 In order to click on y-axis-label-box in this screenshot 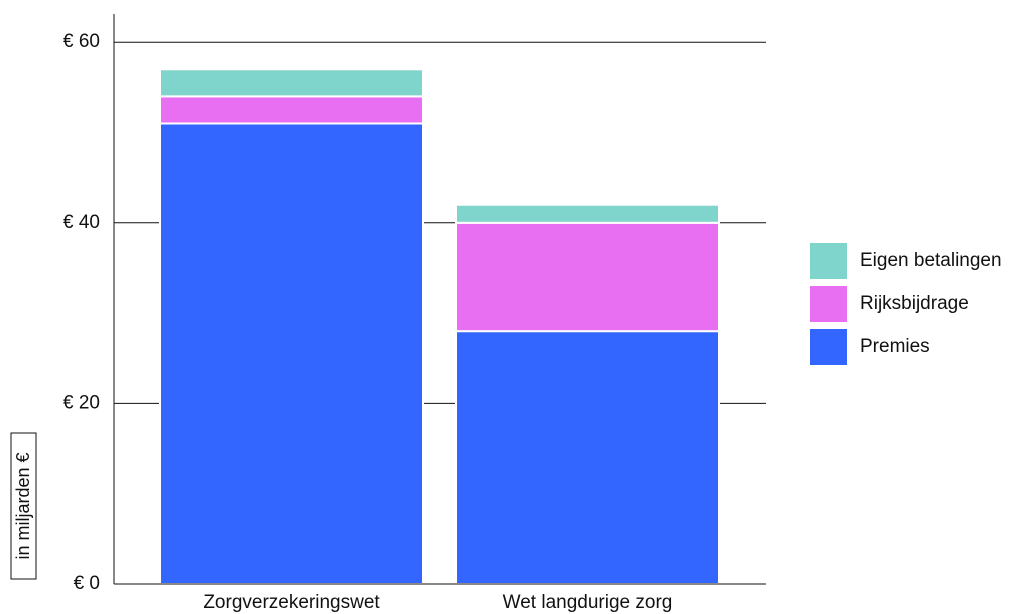, I will do `click(23, 506)`.